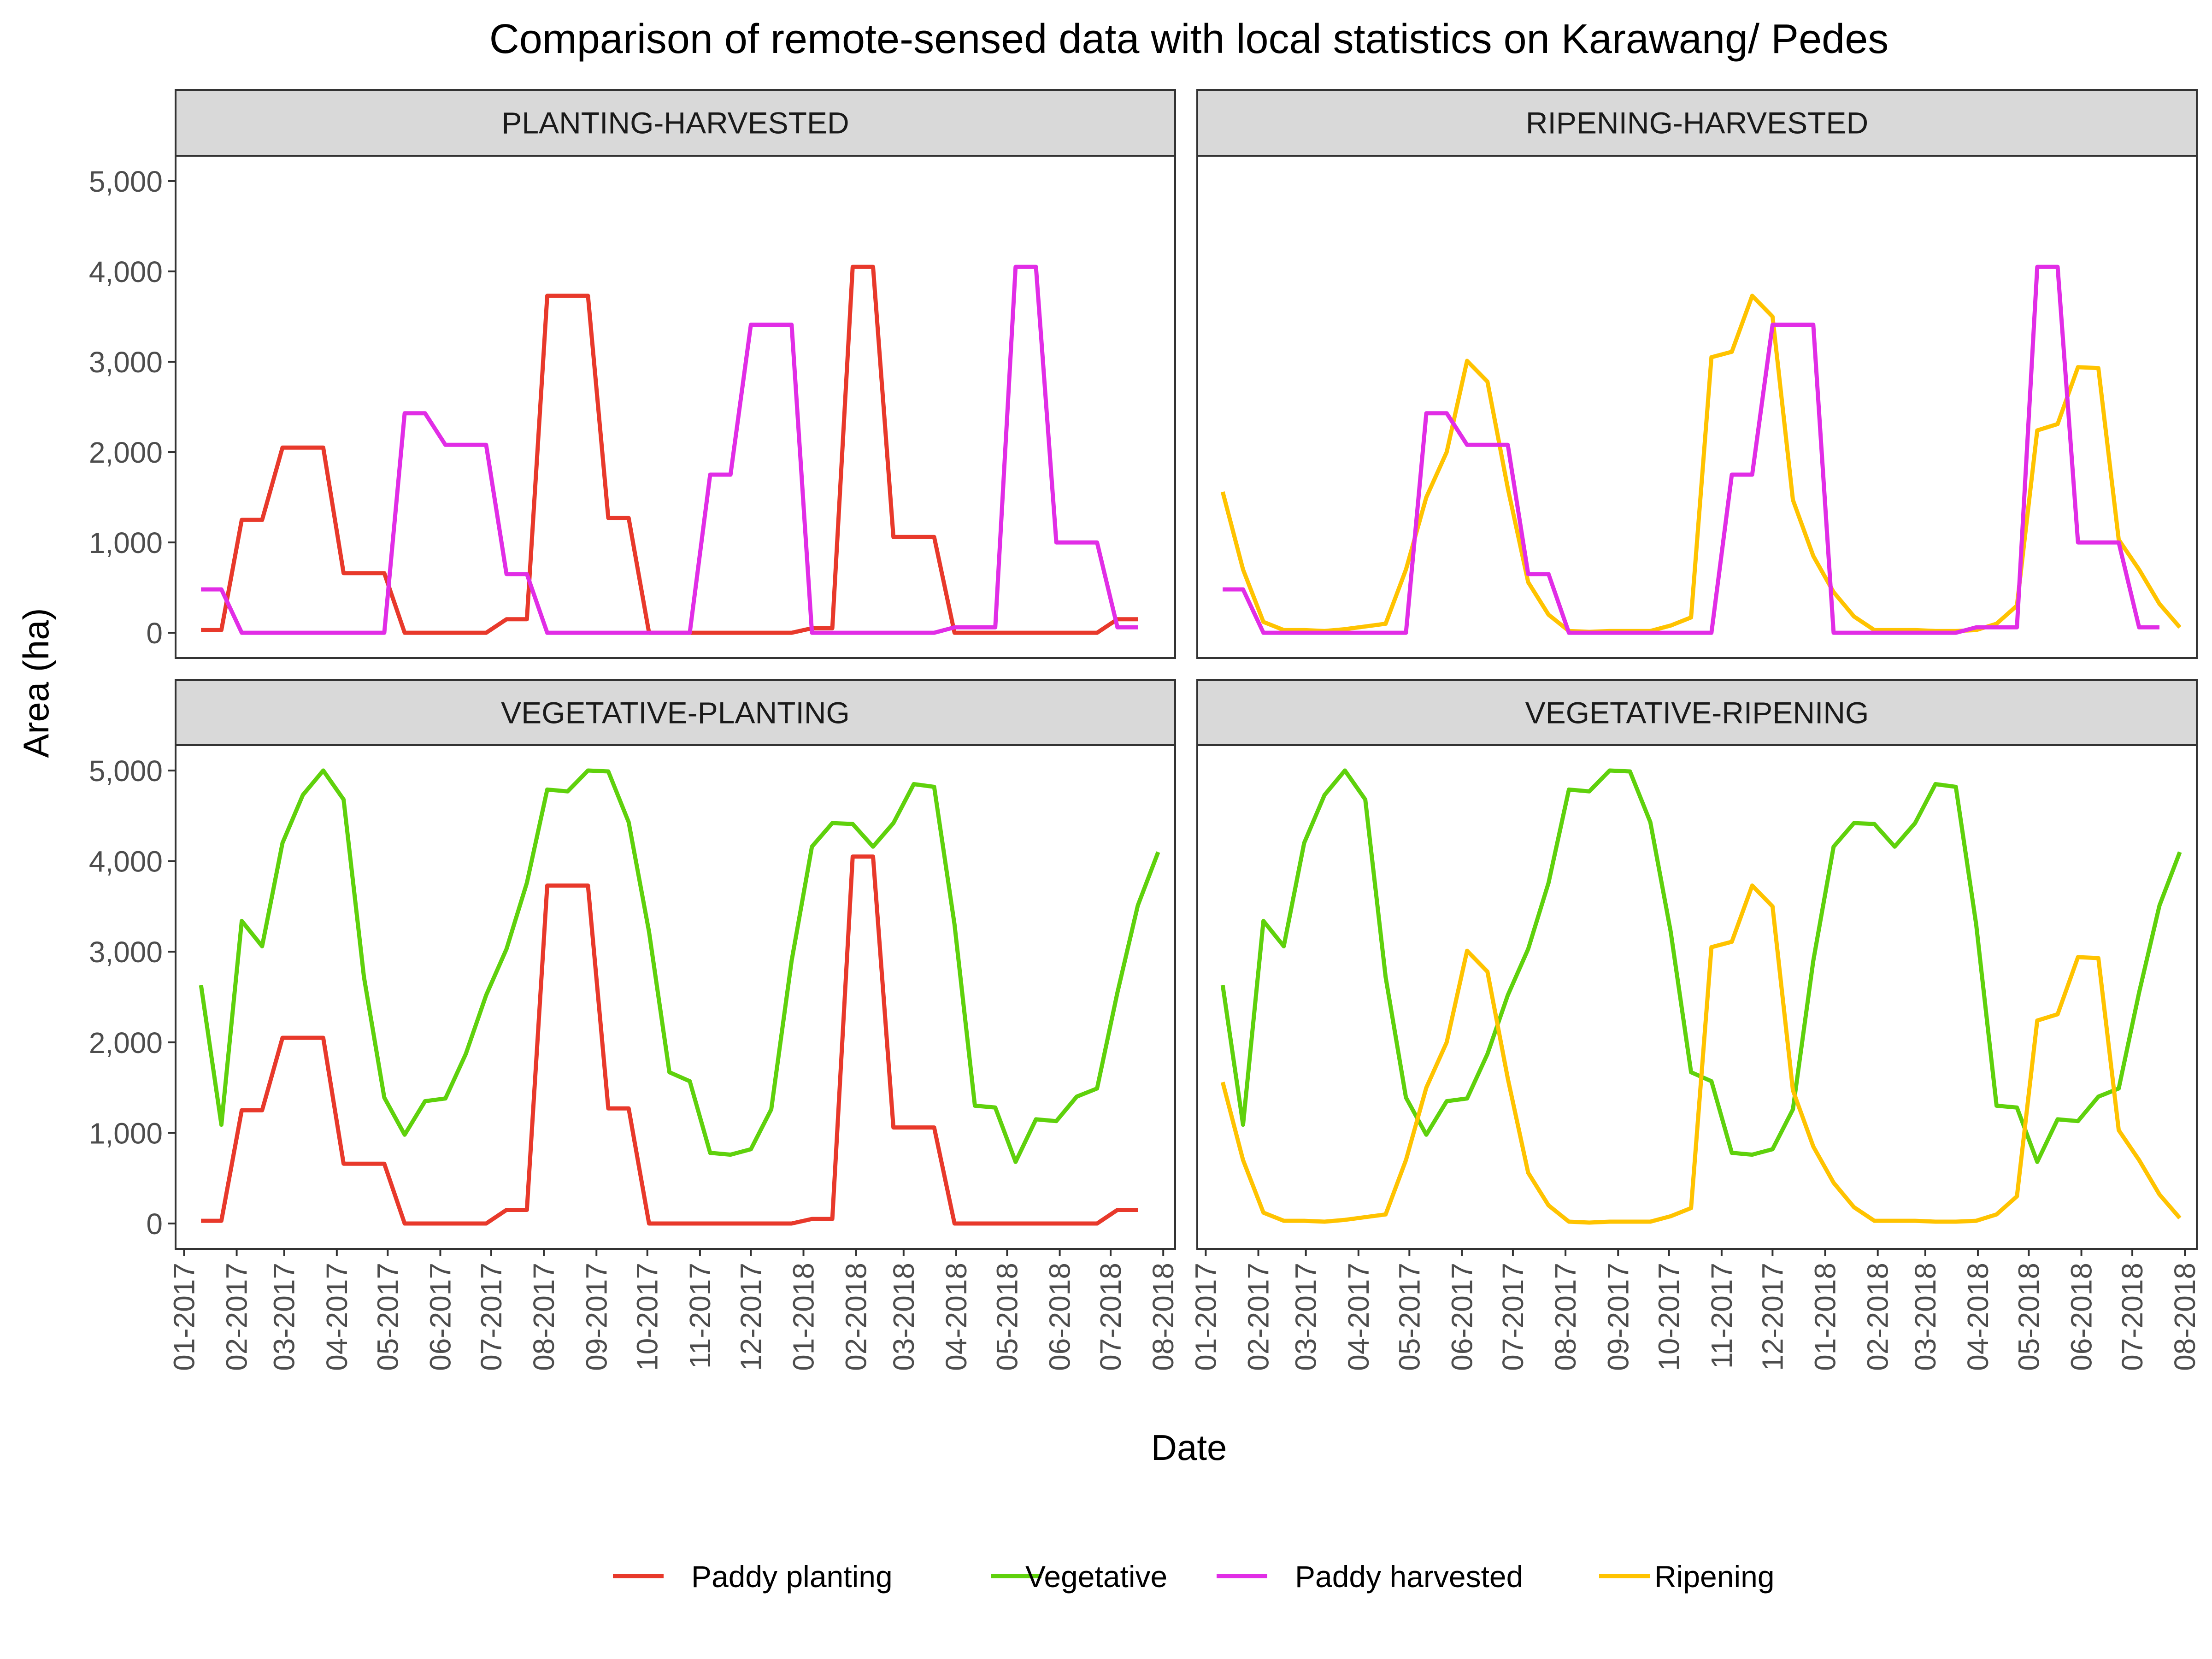 This screenshot has width=2212, height=1659. I want to click on strip-label: VEGETATIVE-PLANTING, so click(675, 713).